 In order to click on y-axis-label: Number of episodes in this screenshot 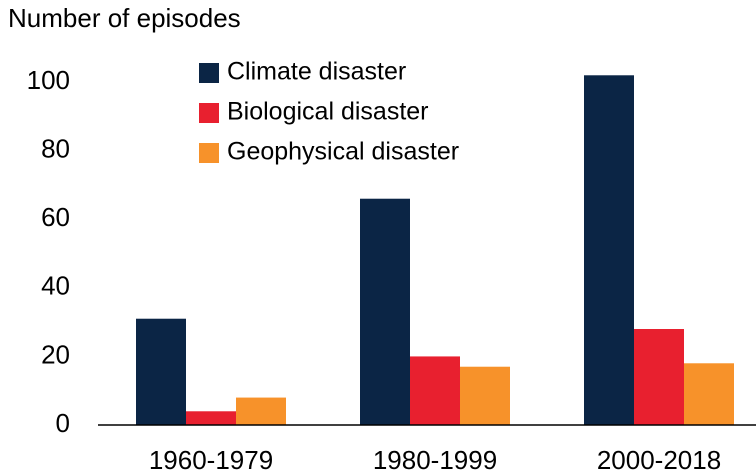, I will do `click(124, 18)`.